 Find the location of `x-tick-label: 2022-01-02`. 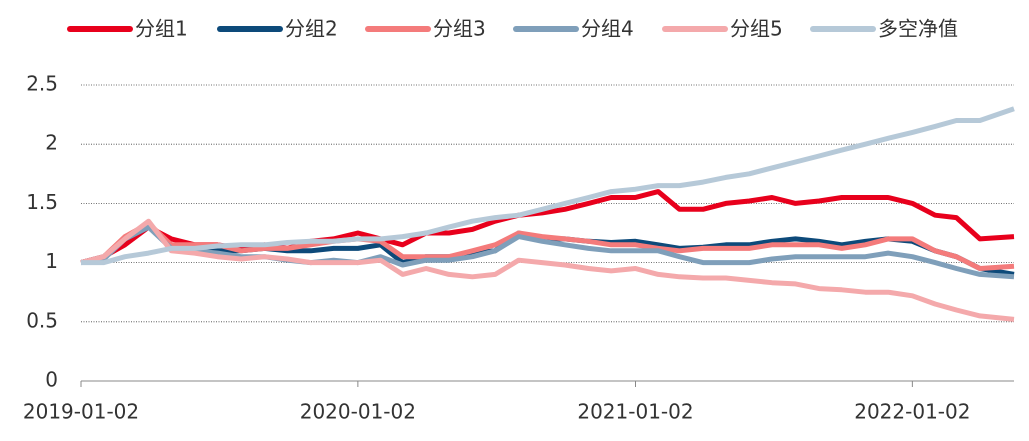

x-tick-label: 2022-01-02 is located at coordinates (912, 412).